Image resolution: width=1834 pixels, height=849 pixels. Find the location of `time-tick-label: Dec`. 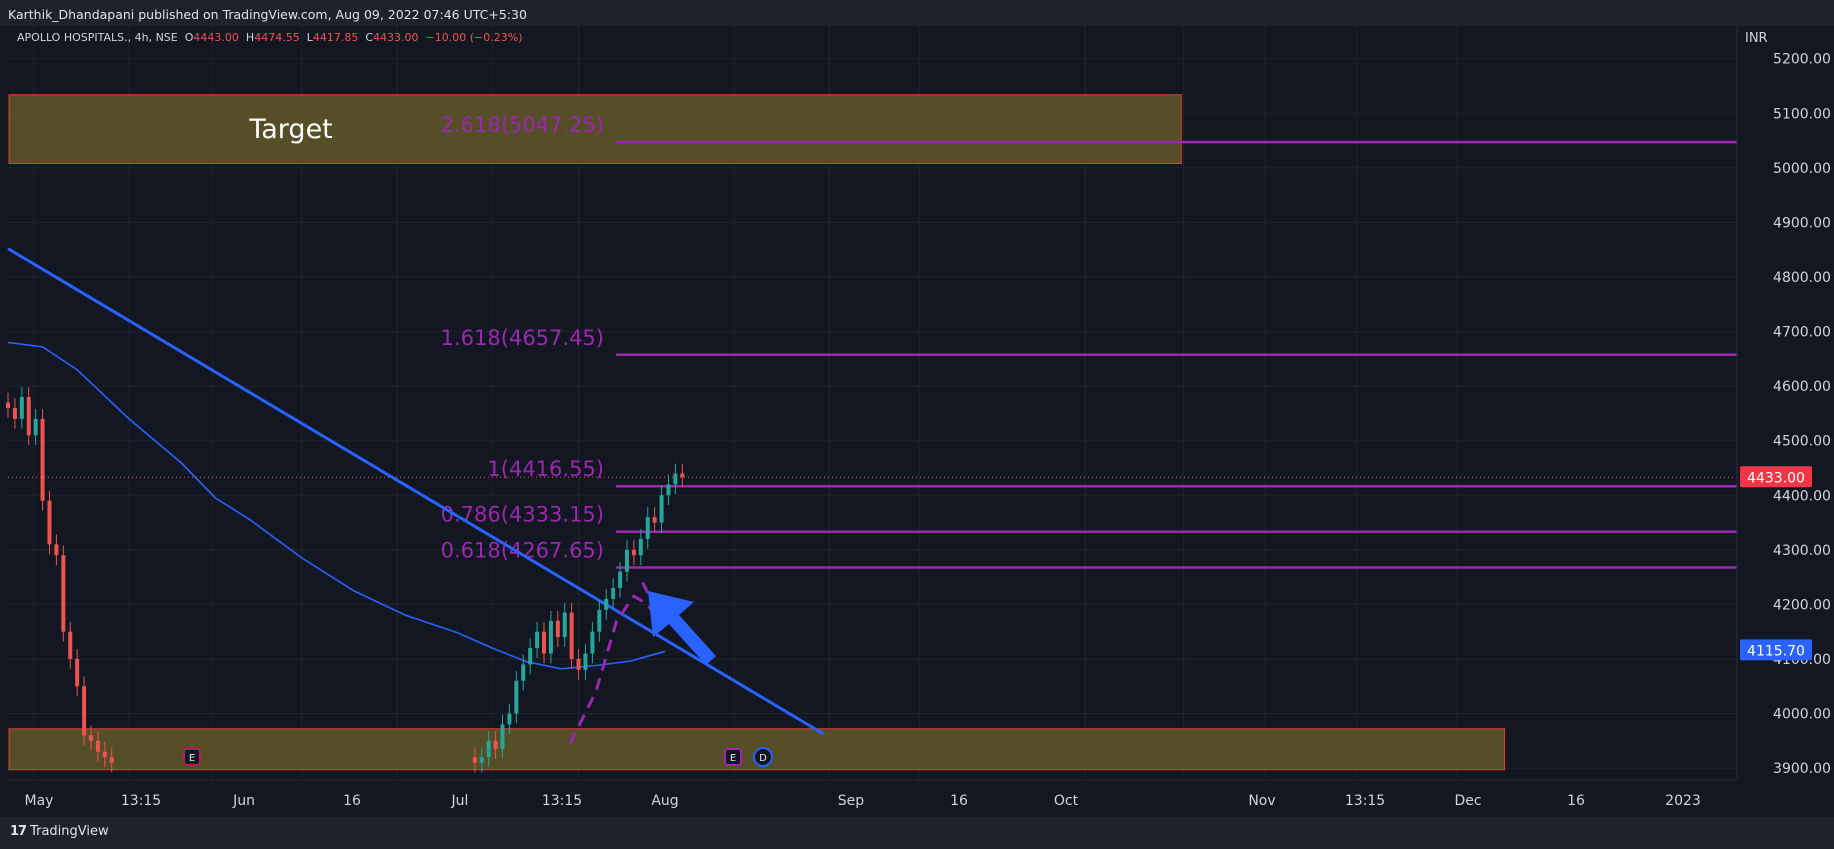

time-tick-label: Dec is located at coordinates (1467, 801).